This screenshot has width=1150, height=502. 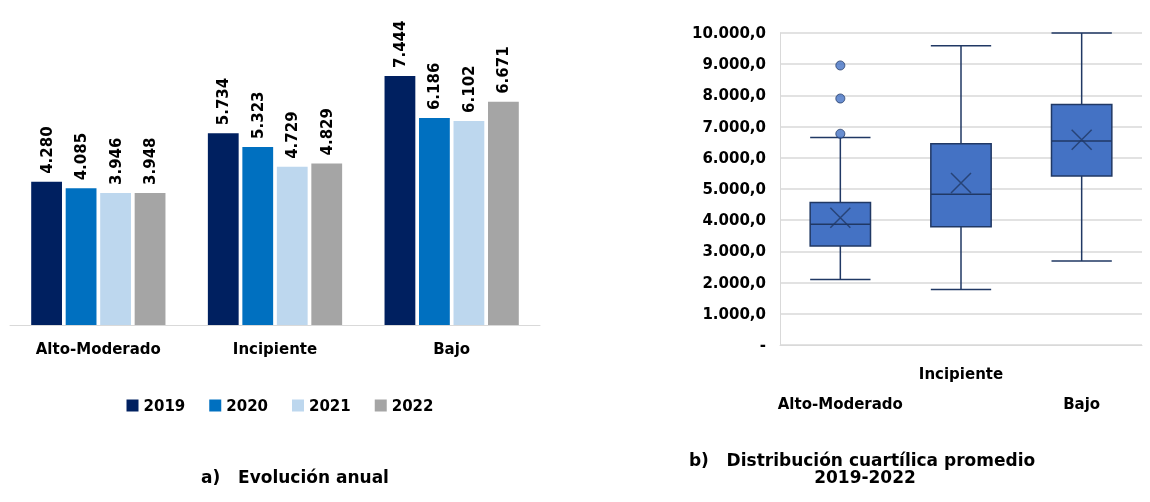 What do you see at coordinates (257, 115) in the screenshot?
I see `data-label: 5.323` at bounding box center [257, 115].